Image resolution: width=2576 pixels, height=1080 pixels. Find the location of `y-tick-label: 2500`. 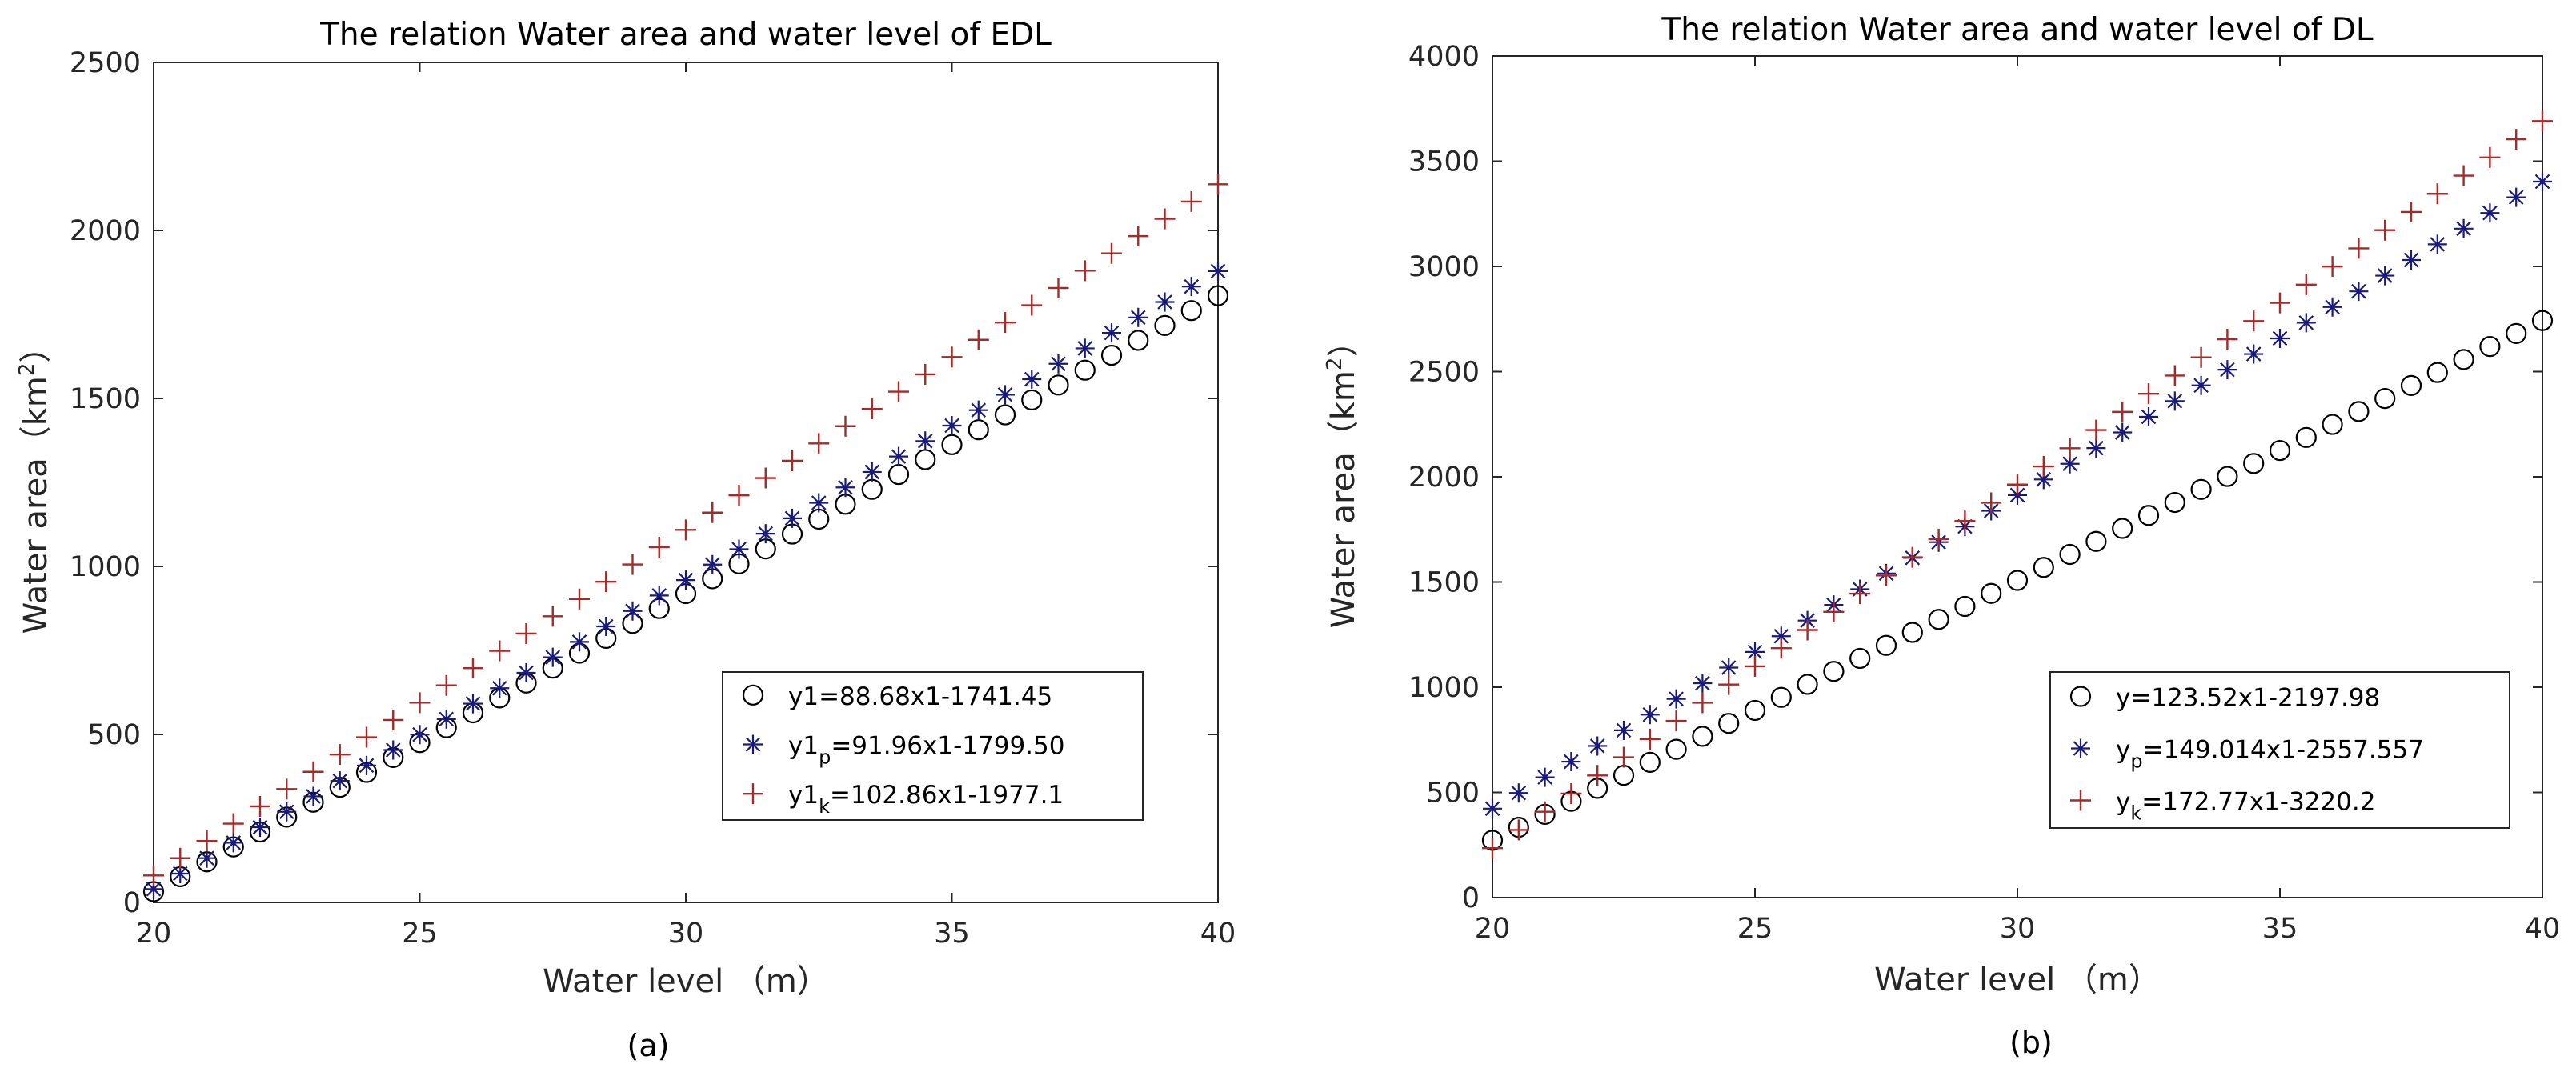

y-tick-label: 2500 is located at coordinates (1444, 373).